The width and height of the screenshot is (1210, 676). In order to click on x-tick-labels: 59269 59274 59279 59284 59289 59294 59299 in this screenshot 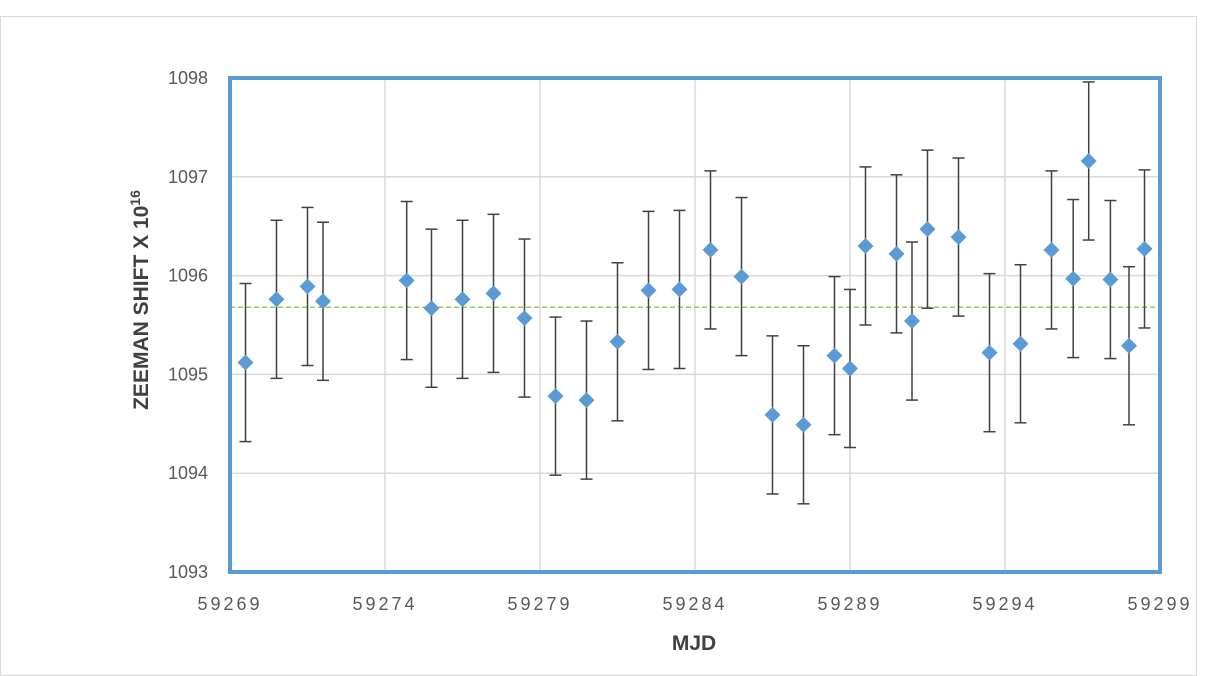, I will do `click(694, 604)`.